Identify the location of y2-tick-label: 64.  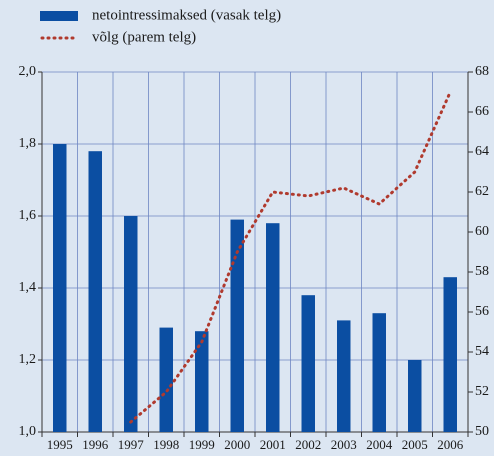
(482, 151).